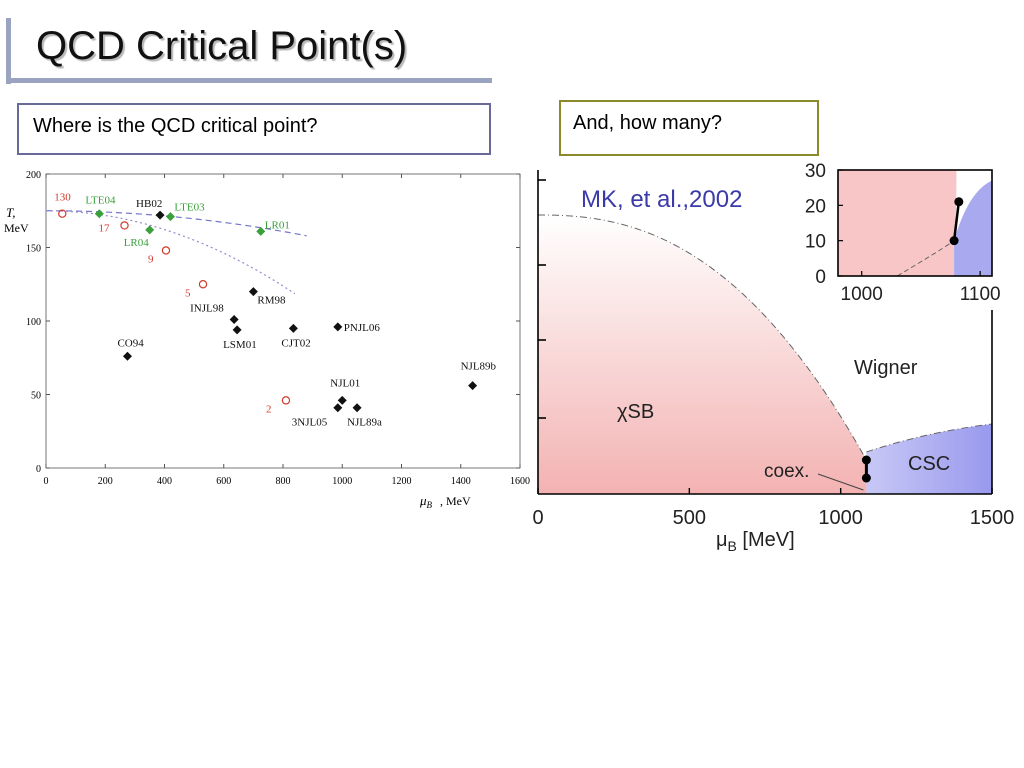 The height and width of the screenshot is (768, 1024). What do you see at coordinates (402, 481) in the screenshot?
I see `left-x-tick-label: 1200` at bounding box center [402, 481].